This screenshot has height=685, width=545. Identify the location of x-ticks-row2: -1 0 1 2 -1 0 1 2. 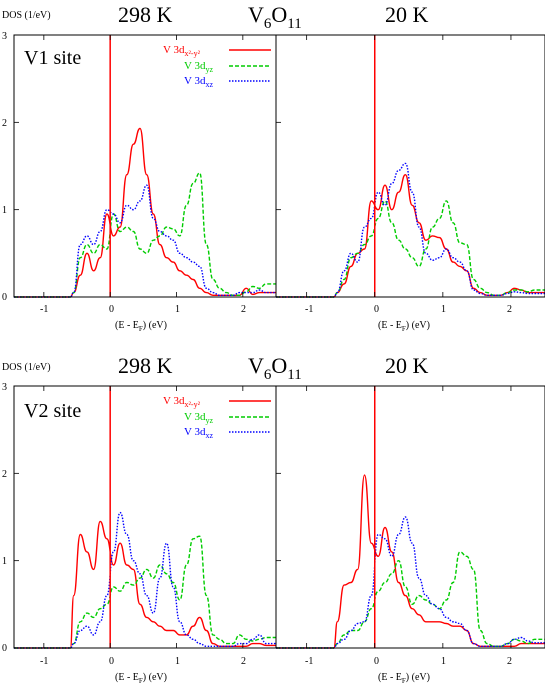
(276, 661).